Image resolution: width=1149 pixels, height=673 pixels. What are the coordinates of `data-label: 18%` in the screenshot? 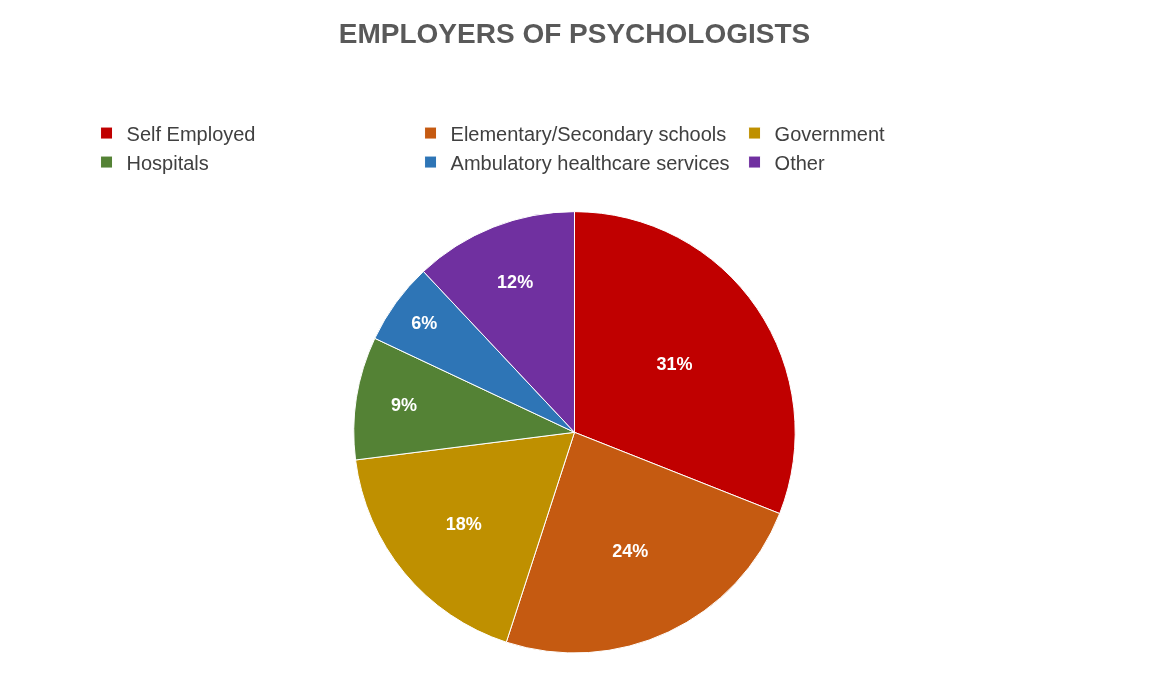 It's located at (463, 523).